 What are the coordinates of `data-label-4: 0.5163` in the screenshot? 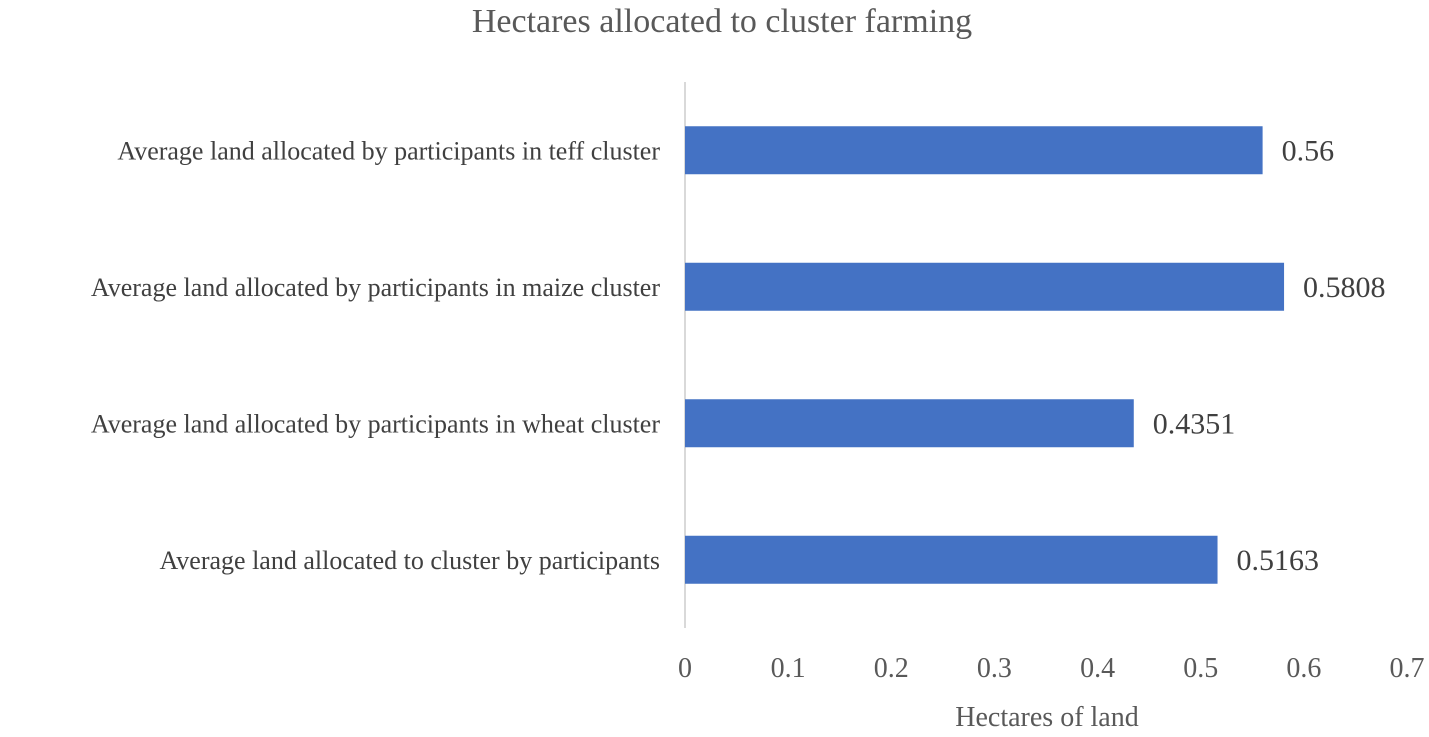 It's located at (1278, 560).